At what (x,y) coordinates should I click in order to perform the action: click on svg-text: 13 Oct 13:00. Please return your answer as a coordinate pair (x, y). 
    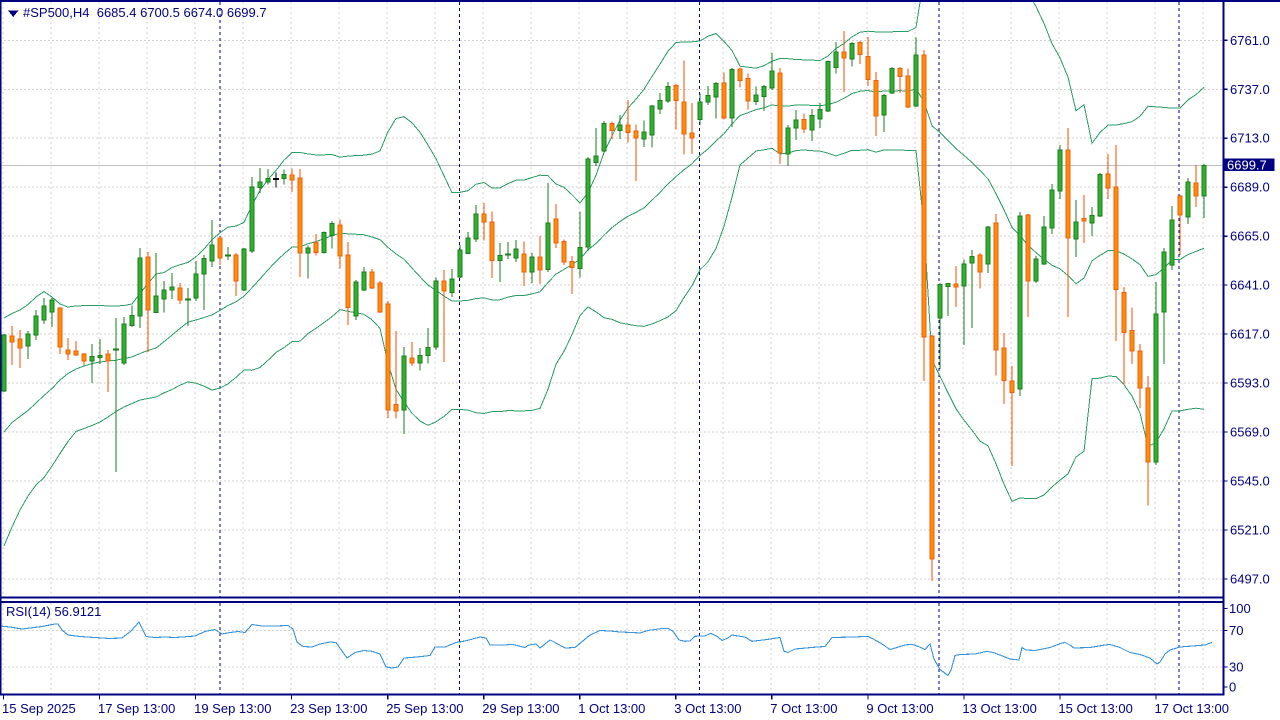
    Looking at the image, I should click on (999, 708).